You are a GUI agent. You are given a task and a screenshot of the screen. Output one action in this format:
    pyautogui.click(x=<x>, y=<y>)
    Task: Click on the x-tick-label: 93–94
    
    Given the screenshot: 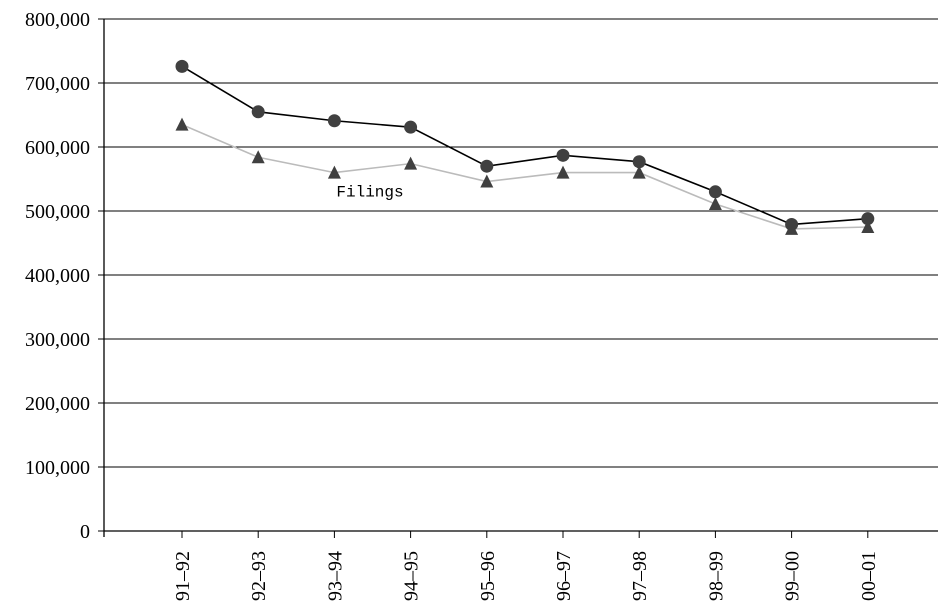 What is the action you would take?
    pyautogui.click(x=335, y=576)
    